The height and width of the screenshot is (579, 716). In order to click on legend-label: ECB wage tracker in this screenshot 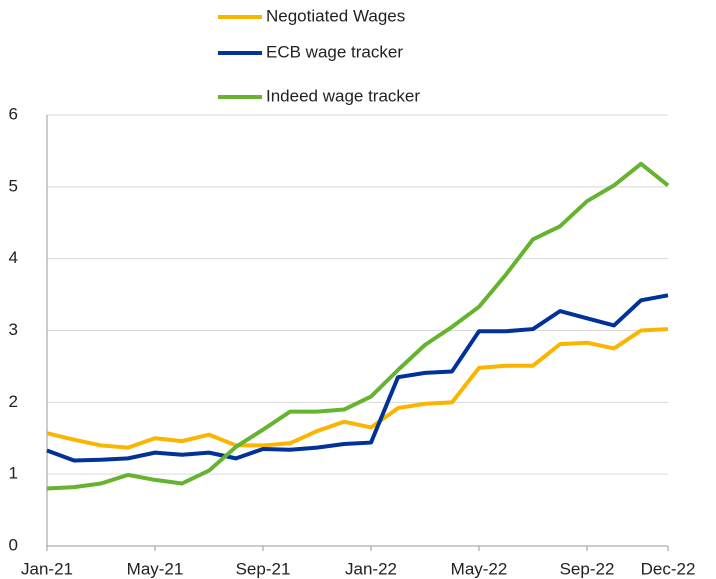, I will do `click(334, 51)`.